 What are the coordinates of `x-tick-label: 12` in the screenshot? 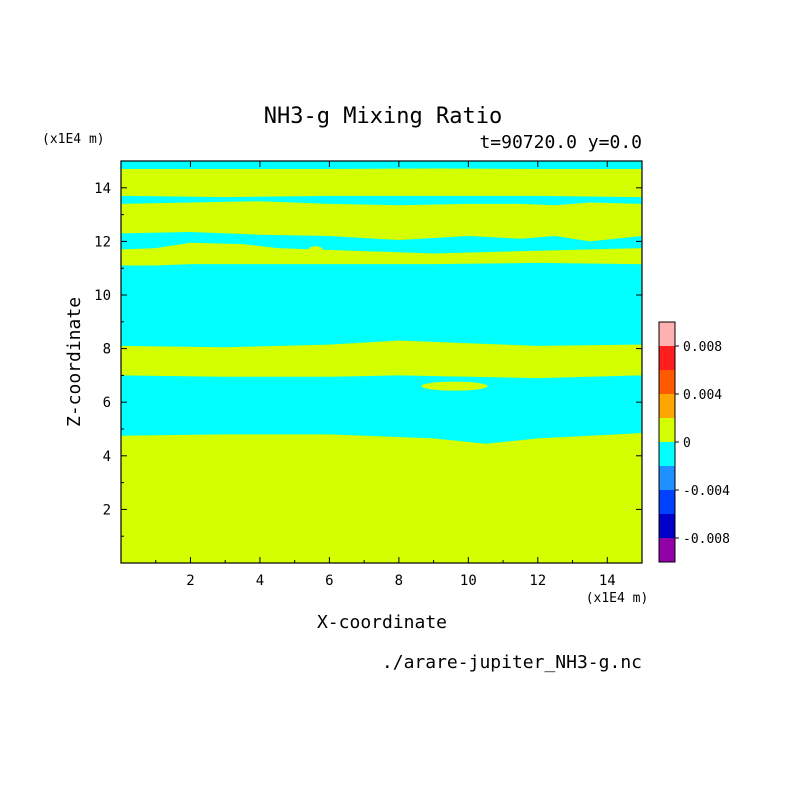 It's located at (537, 581).